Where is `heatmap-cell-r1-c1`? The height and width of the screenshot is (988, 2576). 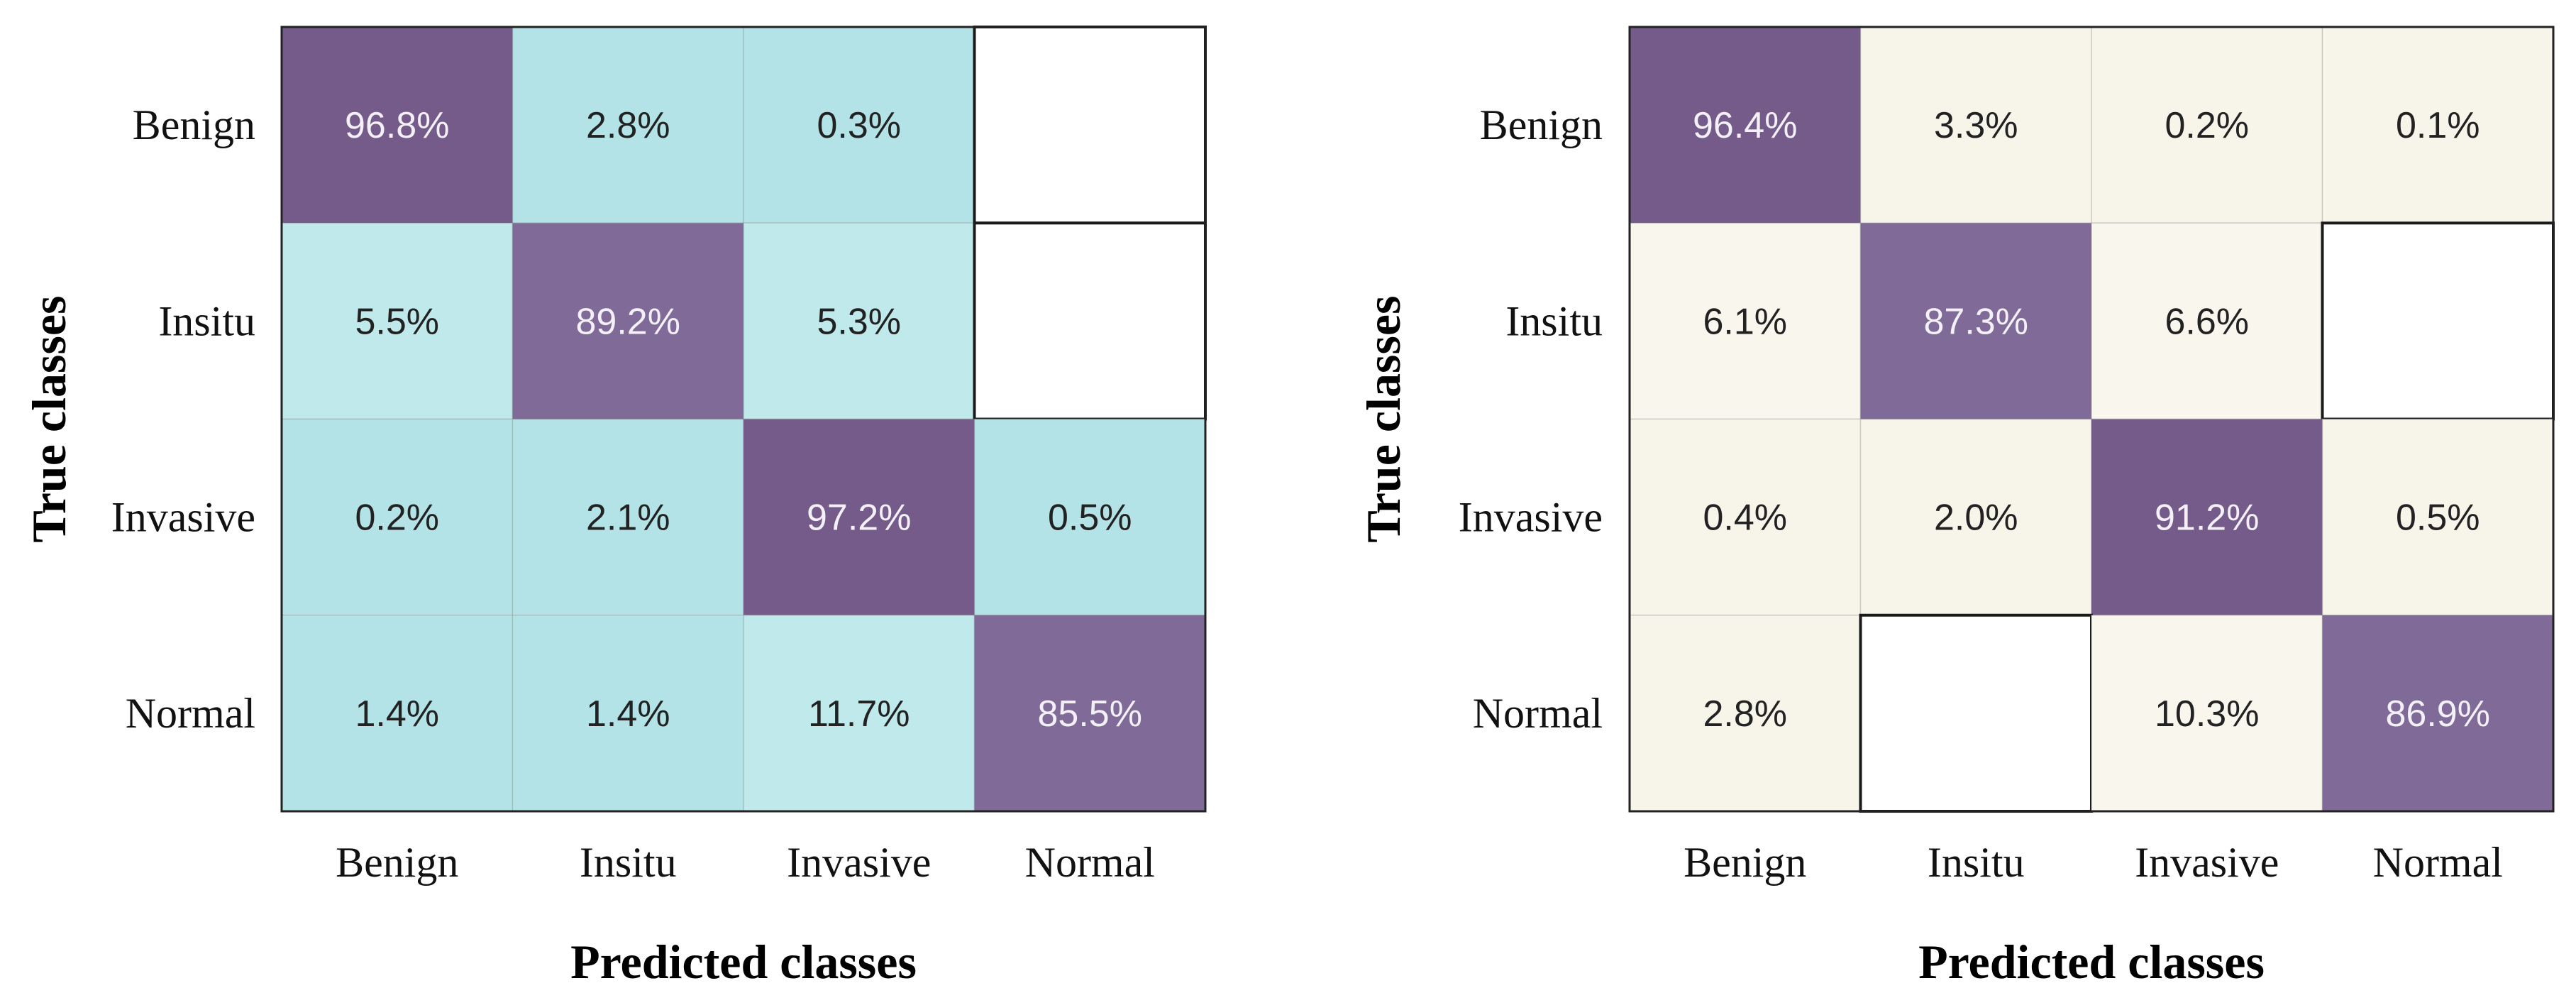
heatmap-cell-r1-c1 is located at coordinates (1975, 321).